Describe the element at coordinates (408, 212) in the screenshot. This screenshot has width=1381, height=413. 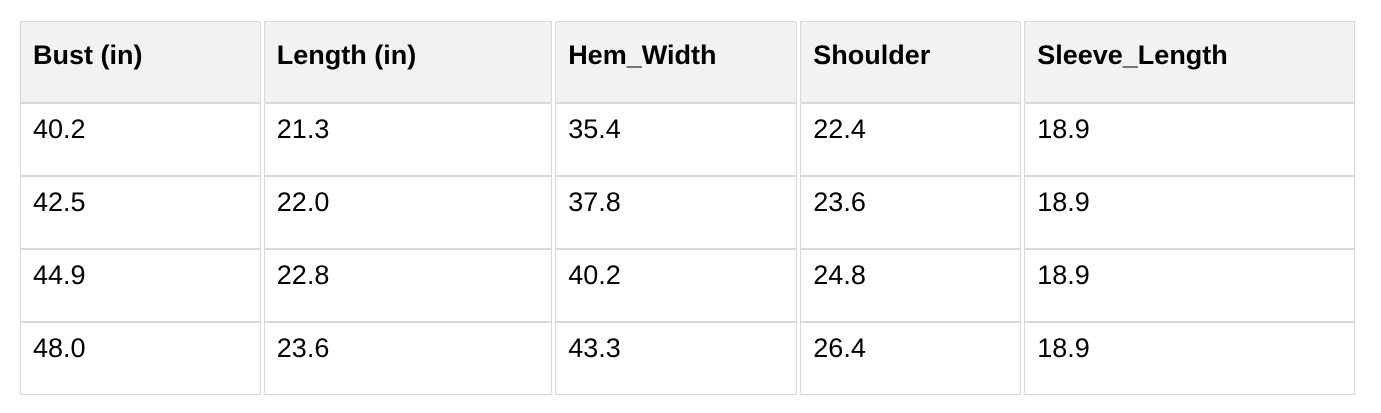
I see `table-cell: 22.0` at that location.